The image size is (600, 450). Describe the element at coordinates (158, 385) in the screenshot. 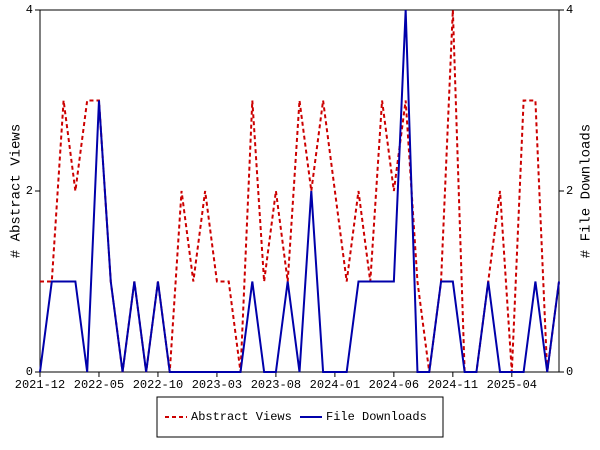

I see `x-tick-label: 2022-10` at that location.